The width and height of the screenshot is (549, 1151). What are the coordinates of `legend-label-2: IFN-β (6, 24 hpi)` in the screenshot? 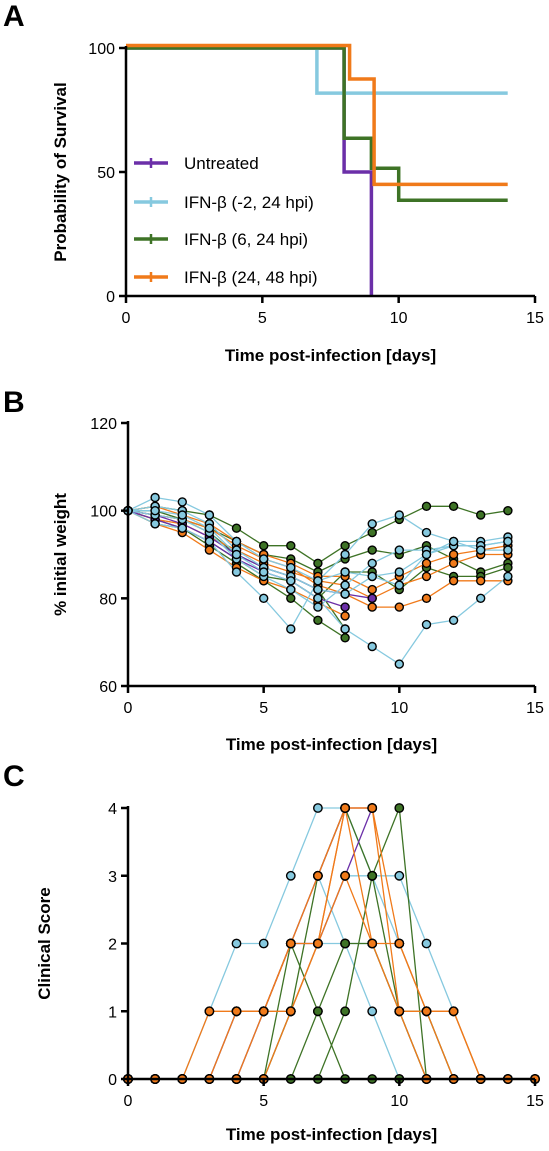 It's located at (246, 239).